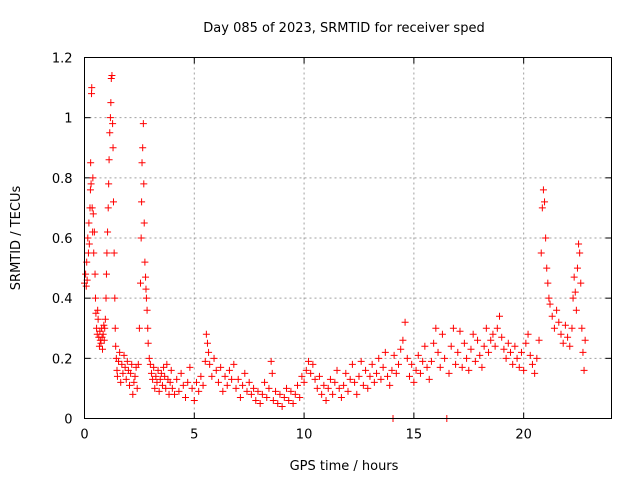 Image resolution: width=640 pixels, height=480 pixels. What do you see at coordinates (62, 299) in the screenshot?
I see `y-tick-label: 0.4` at bounding box center [62, 299].